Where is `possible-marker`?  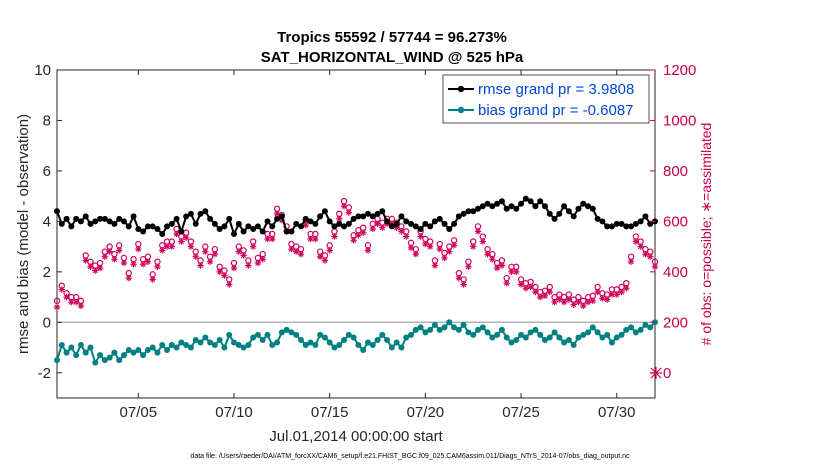 possible-marker is located at coordinates (57, 301).